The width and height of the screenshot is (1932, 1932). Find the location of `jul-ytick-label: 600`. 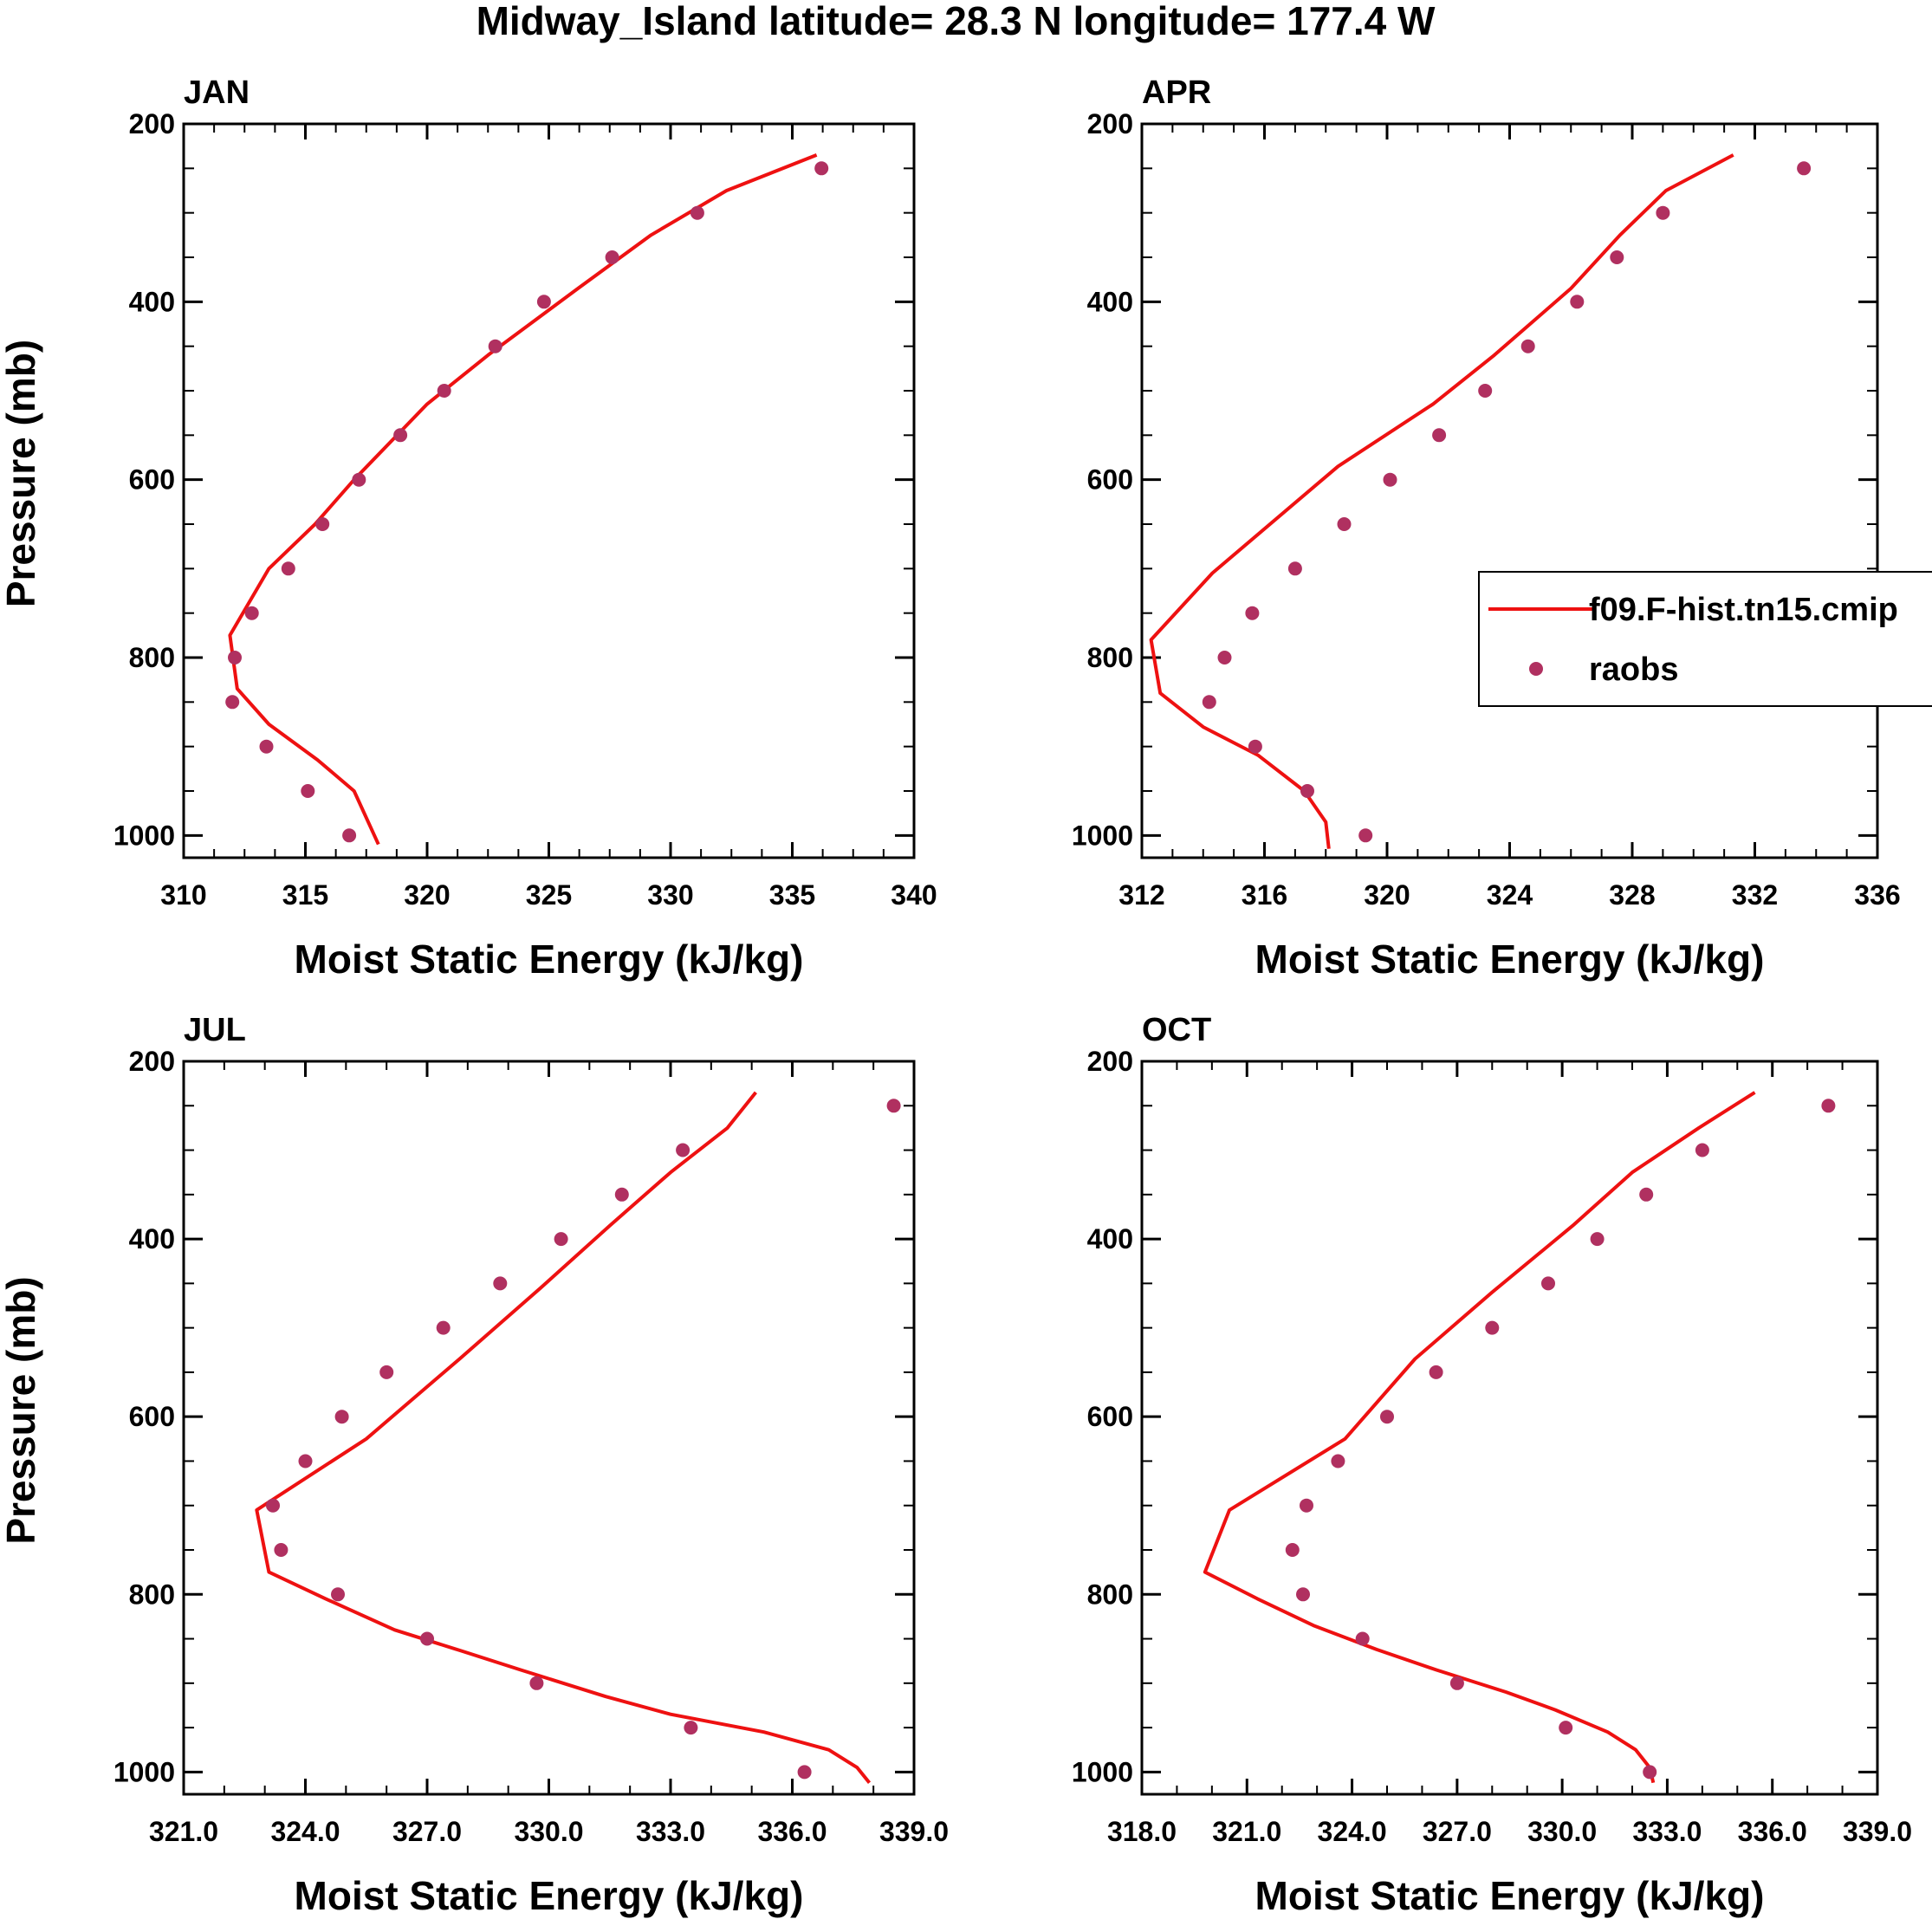

jul-ytick-label: 600 is located at coordinates (152, 1416).